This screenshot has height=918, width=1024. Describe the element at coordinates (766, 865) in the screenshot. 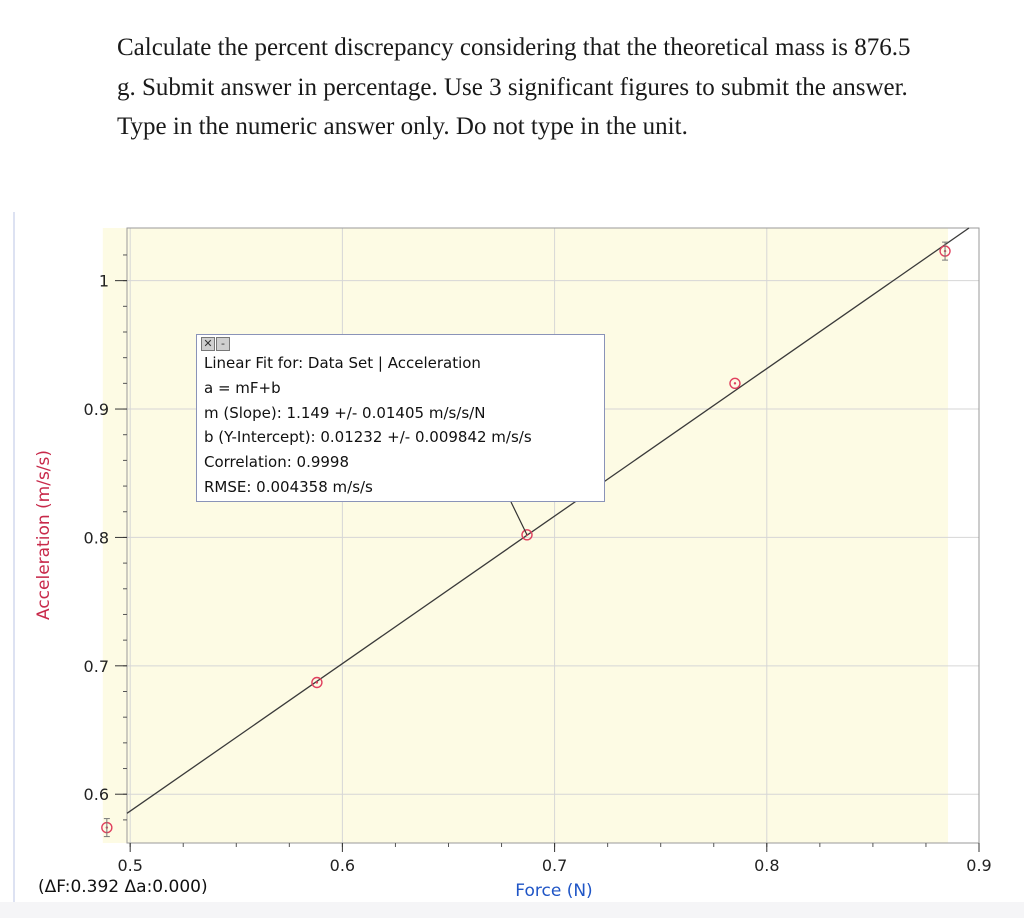

I see `x-tick-label-3: 0.8` at that location.